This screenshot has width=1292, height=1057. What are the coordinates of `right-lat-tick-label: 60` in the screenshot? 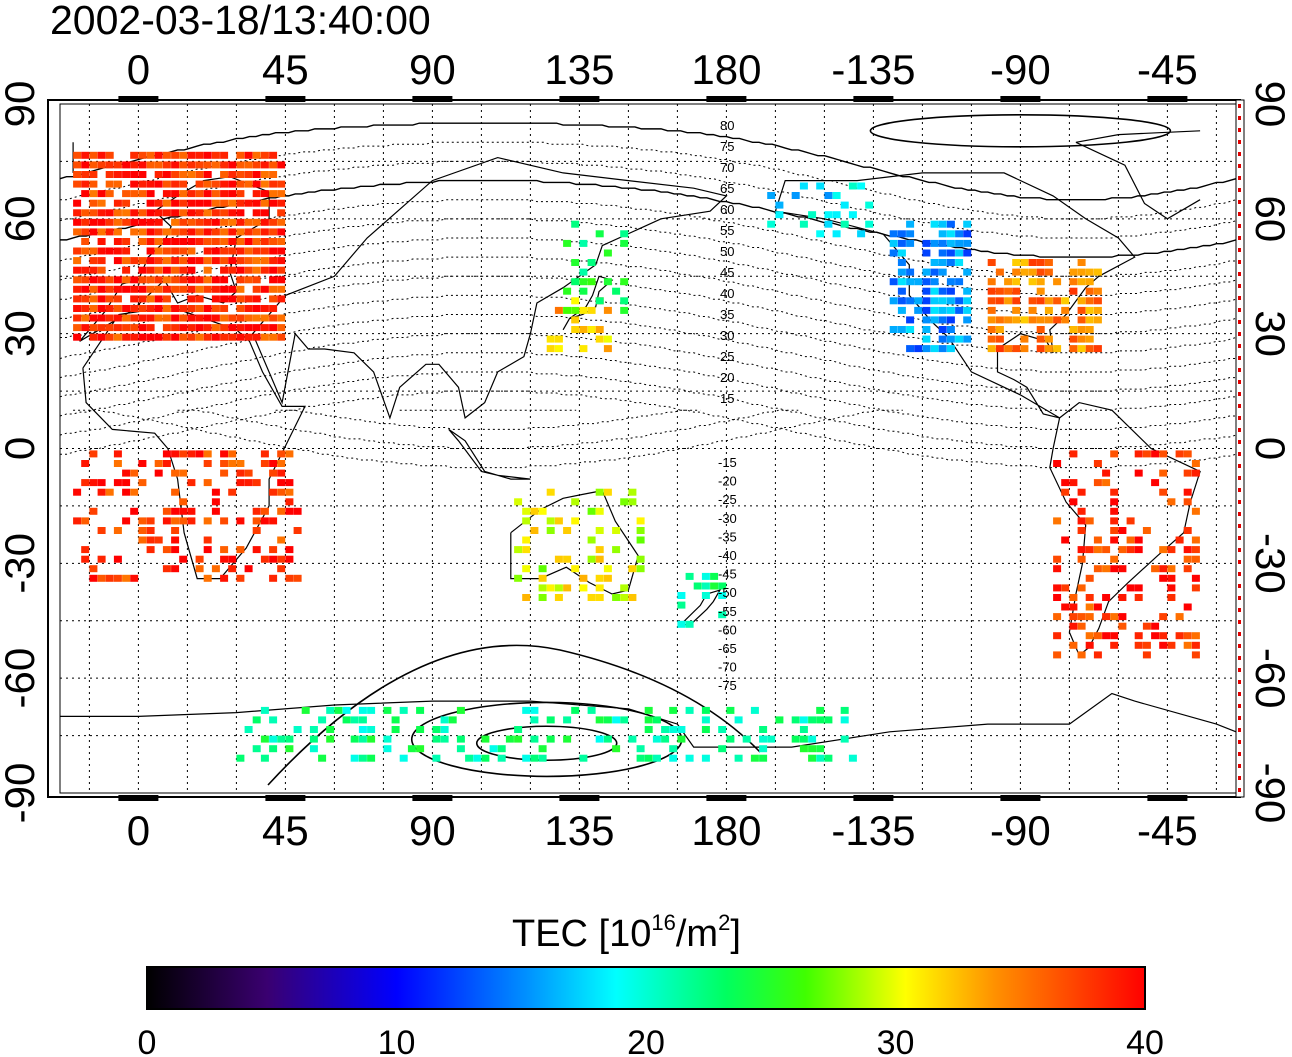 It's located at (1269, 218).